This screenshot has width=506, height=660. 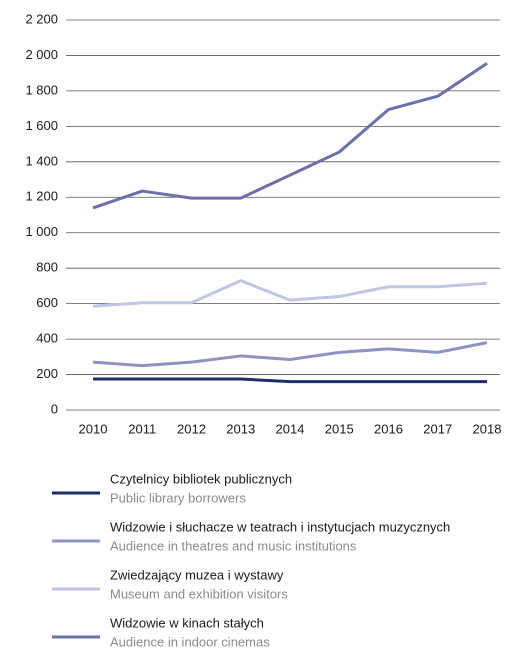 What do you see at coordinates (41, 160) in the screenshot?
I see `y-tick-label: 1 400` at bounding box center [41, 160].